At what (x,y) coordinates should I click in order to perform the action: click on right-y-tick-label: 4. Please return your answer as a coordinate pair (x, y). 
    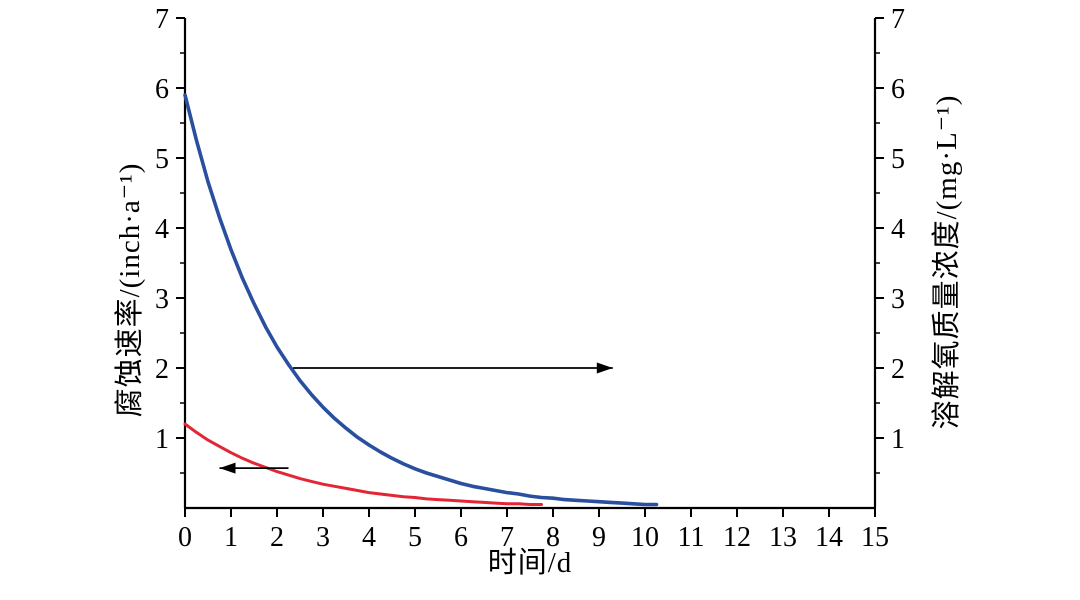
    Looking at the image, I should click on (898, 229).